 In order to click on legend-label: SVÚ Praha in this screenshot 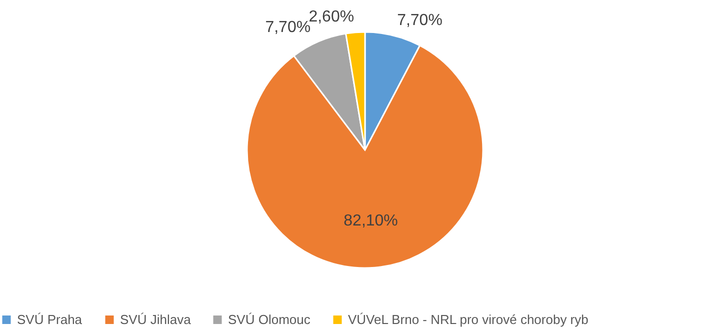, I will do `click(50, 319)`.